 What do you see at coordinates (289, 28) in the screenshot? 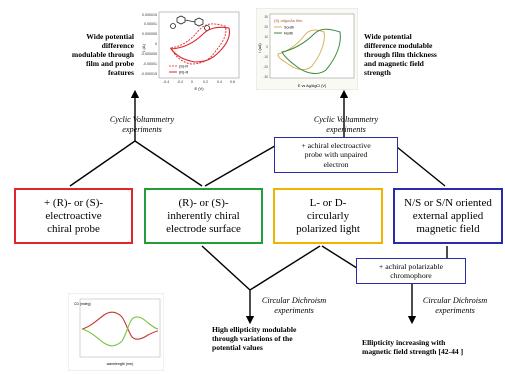
I see `cv-right-legend: South` at bounding box center [289, 28].